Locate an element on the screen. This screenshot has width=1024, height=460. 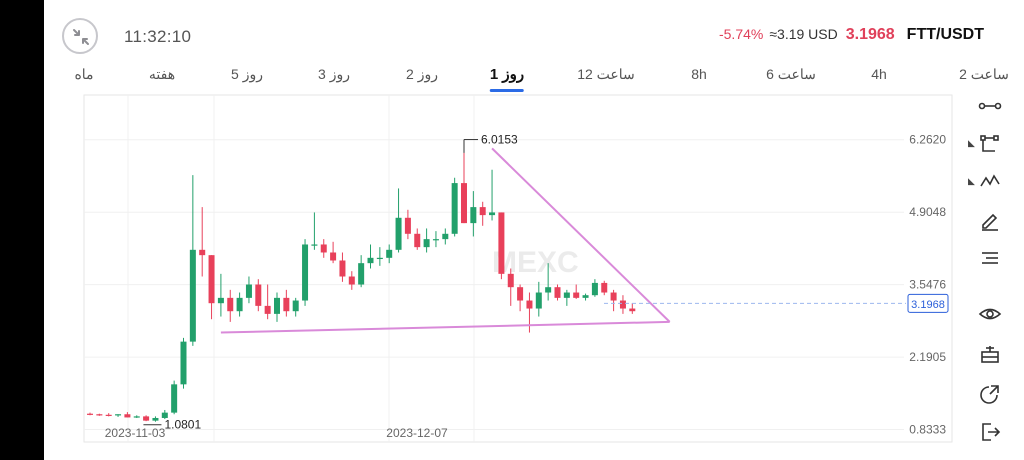
y-tick-label: 6.2620 is located at coordinates (927, 140).